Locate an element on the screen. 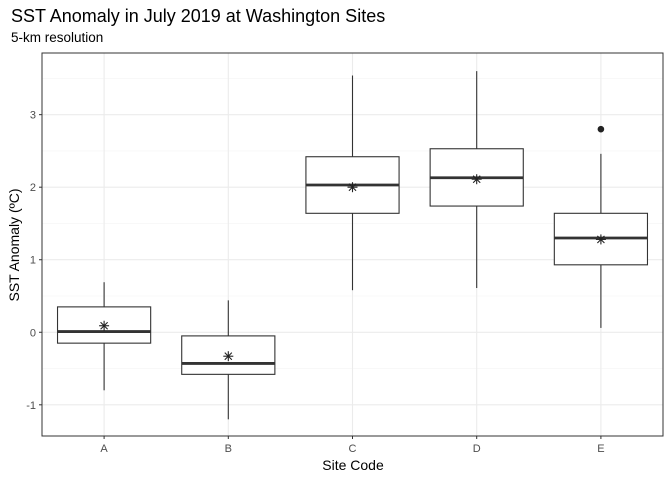 The height and width of the screenshot is (480, 672). box-D is located at coordinates (476, 180).